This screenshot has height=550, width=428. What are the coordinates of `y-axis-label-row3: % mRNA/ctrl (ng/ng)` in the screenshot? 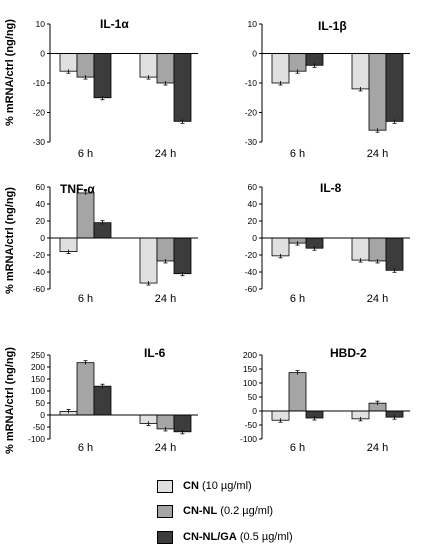 It's located at (10, 400).